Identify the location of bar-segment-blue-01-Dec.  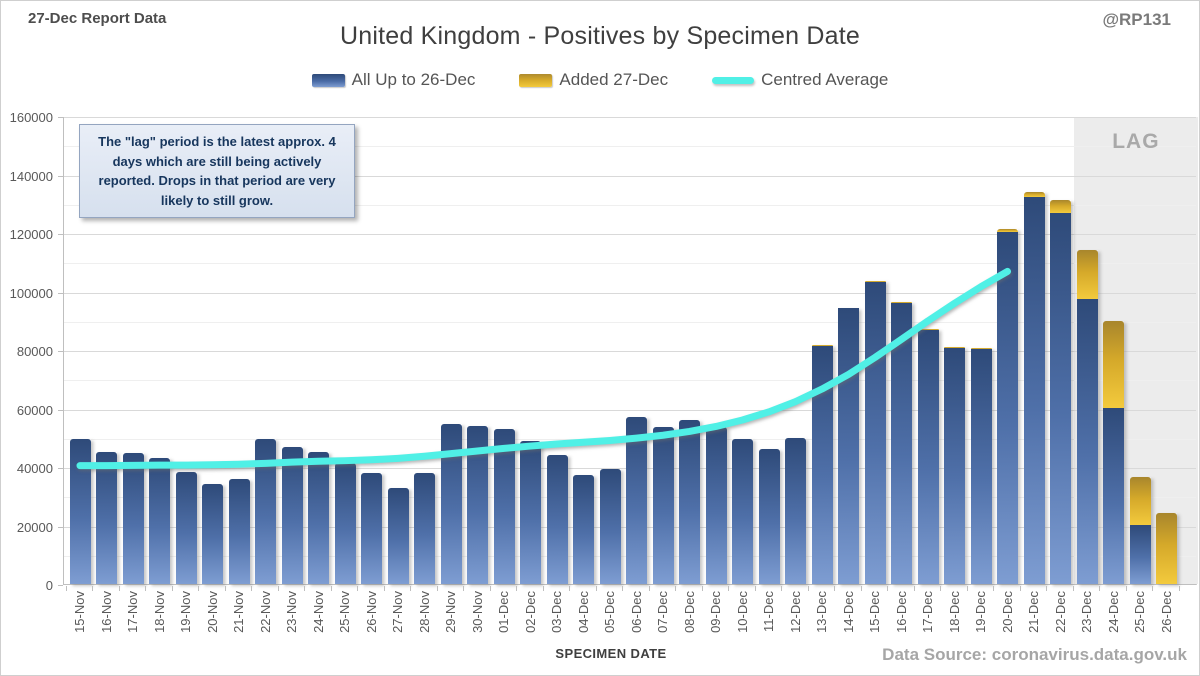
(504, 506).